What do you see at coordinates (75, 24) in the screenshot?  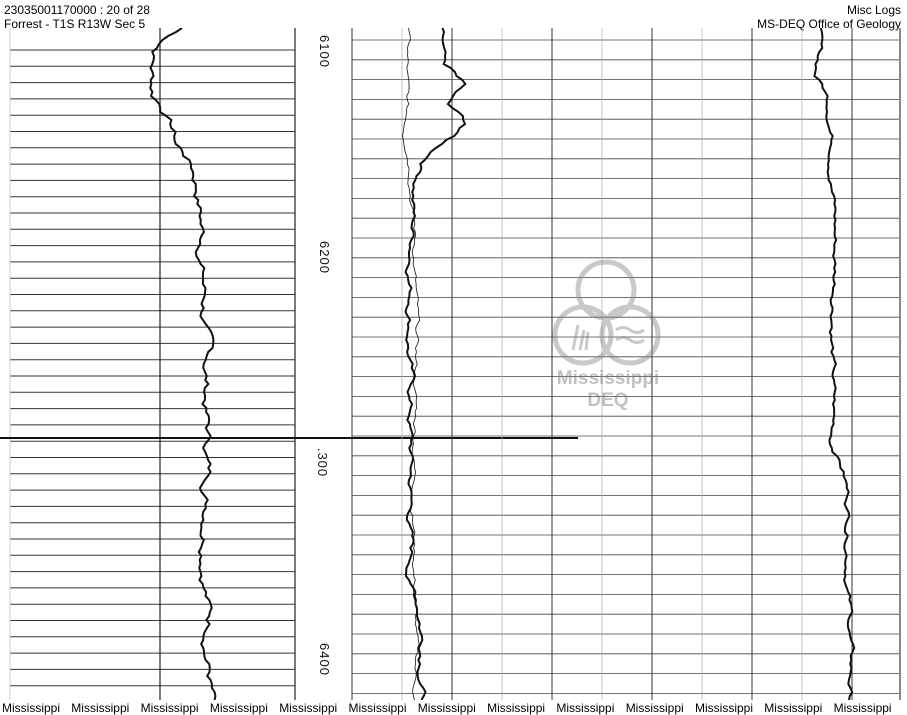 I see `location-label: Forrest - T1S R13W Sec 5` at bounding box center [75, 24].